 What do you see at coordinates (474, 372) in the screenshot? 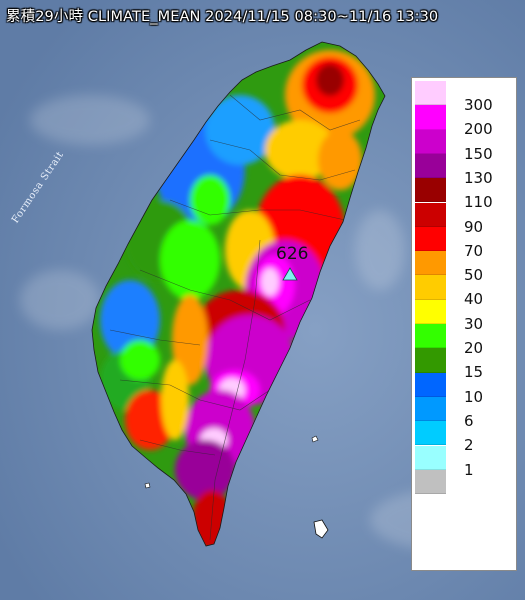
I see `legend-label: 15` at bounding box center [474, 372].